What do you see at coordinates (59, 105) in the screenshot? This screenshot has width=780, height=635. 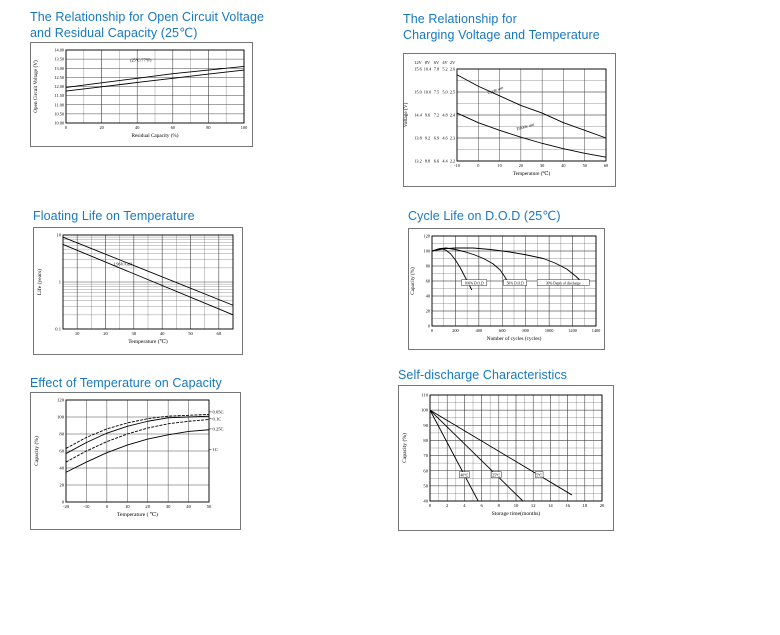 I see `svg-text: 11.00` at bounding box center [59, 105].